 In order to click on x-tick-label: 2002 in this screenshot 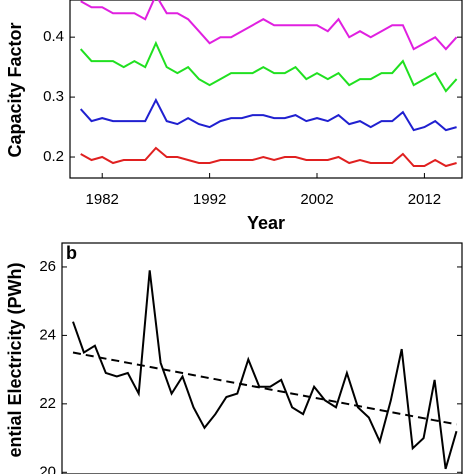, I will do `click(316, 199)`.